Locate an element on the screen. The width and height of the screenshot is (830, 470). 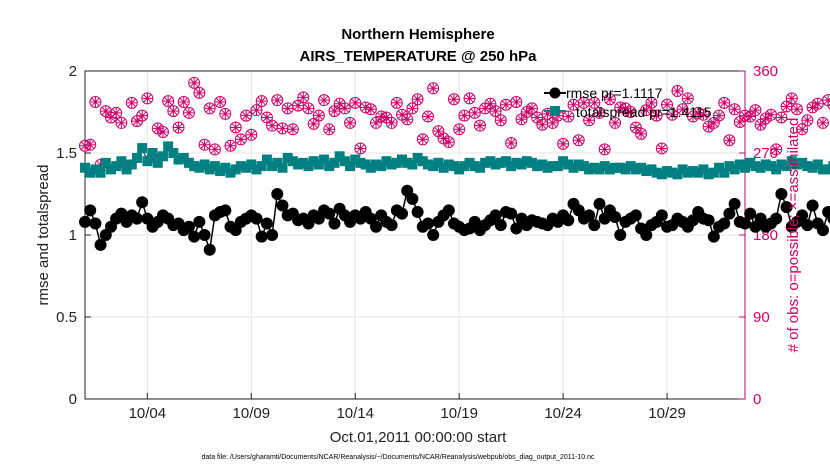
y-right-tick-label: 90 is located at coordinates (761, 317).